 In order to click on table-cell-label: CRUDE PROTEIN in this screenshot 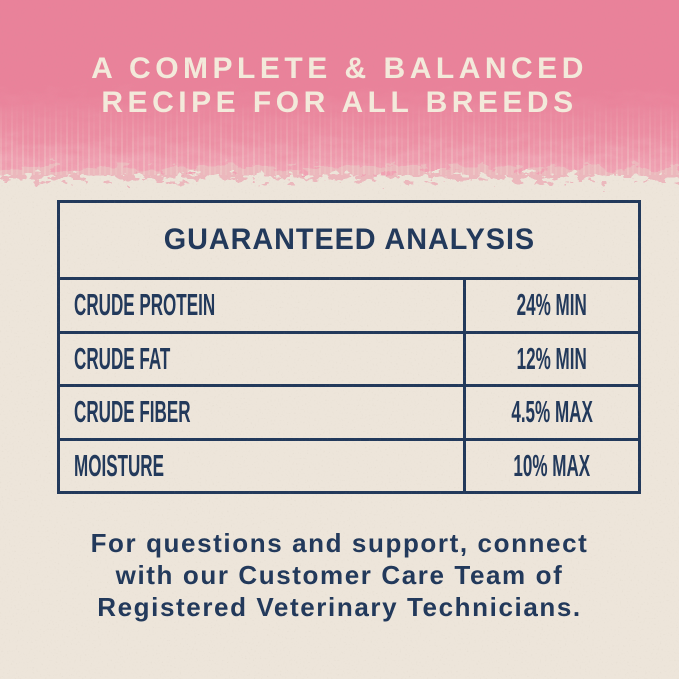, I will do `click(261, 305)`.